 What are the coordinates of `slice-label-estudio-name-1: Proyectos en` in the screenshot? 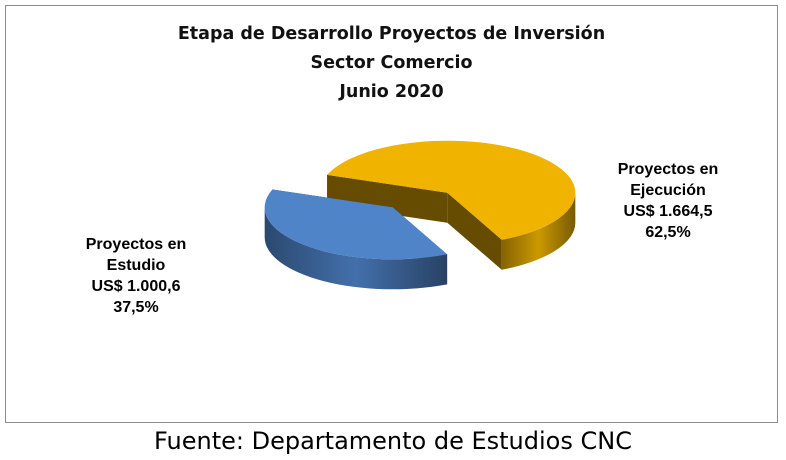 It's located at (136, 244).